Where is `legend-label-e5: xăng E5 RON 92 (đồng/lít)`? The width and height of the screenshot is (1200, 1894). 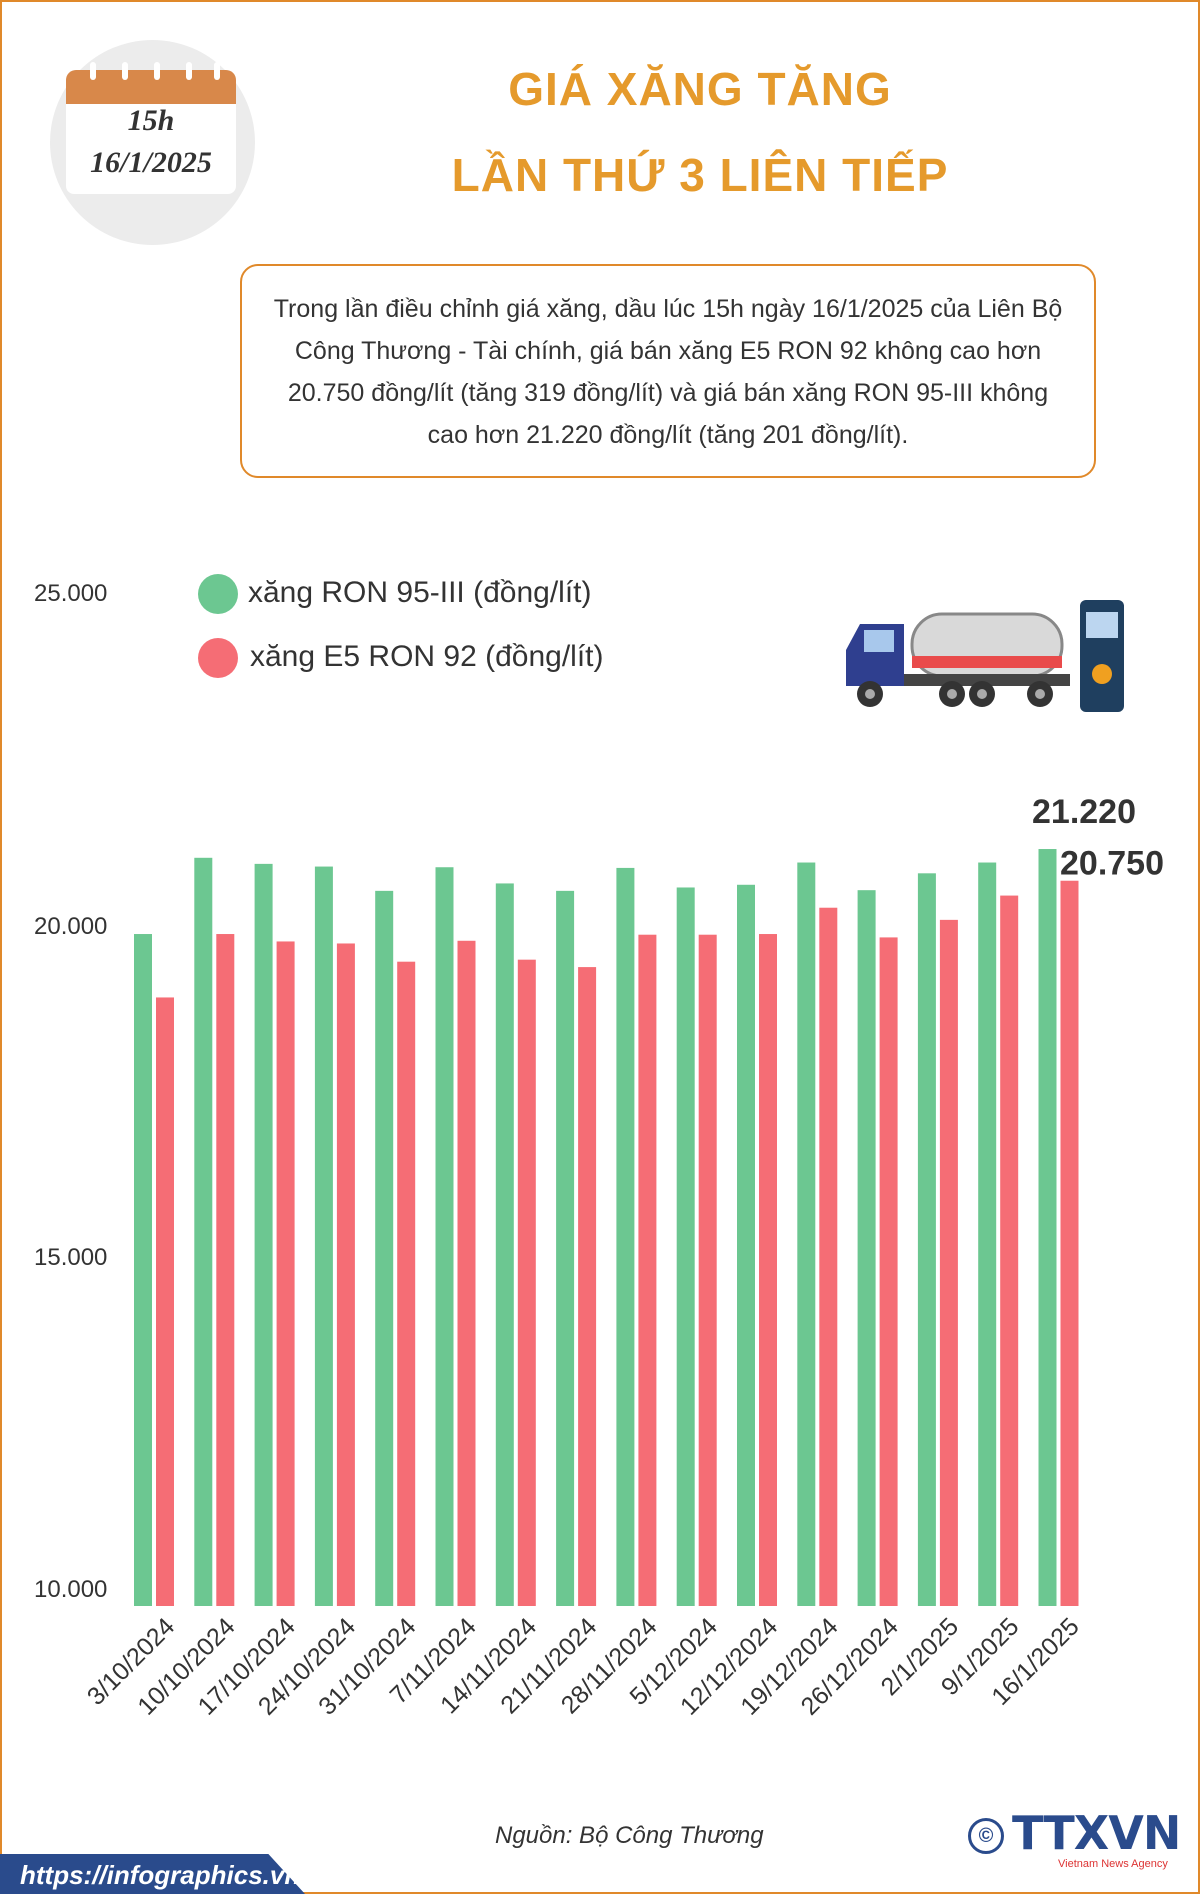
legend-label-e5: xăng E5 RON 92 (đồng/lít) is located at coordinates (427, 656).